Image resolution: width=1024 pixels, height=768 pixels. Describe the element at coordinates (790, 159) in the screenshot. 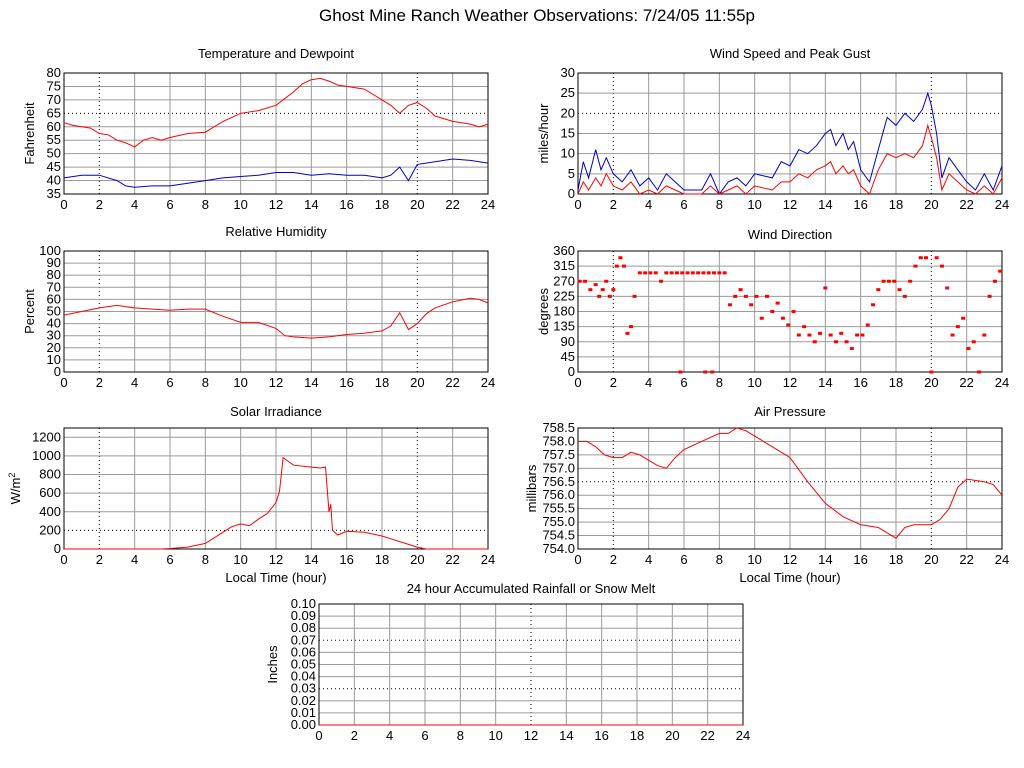

I see `wind-series-line` at that location.